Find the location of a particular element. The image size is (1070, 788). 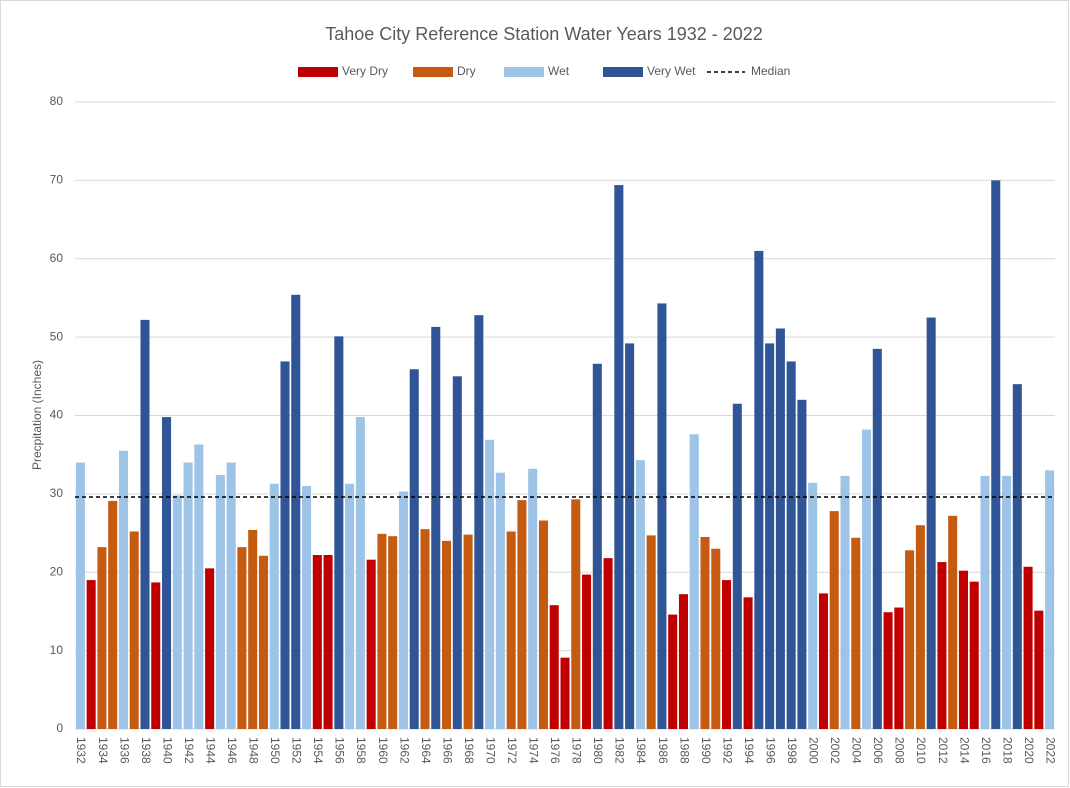

x-tick-label: 1986 is located at coordinates (663, 750).